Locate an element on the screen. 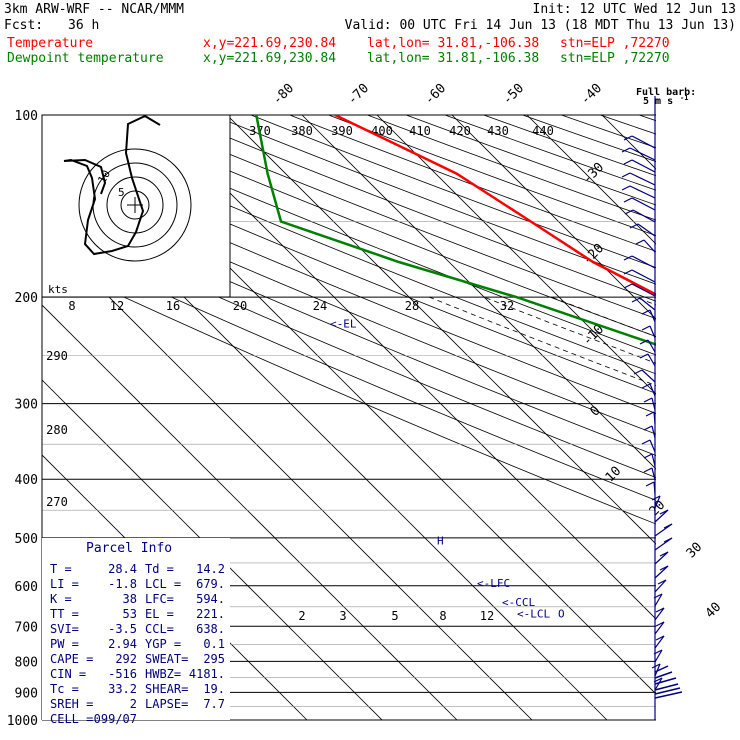  dry-adiabat-label: 400 is located at coordinates (382, 131).